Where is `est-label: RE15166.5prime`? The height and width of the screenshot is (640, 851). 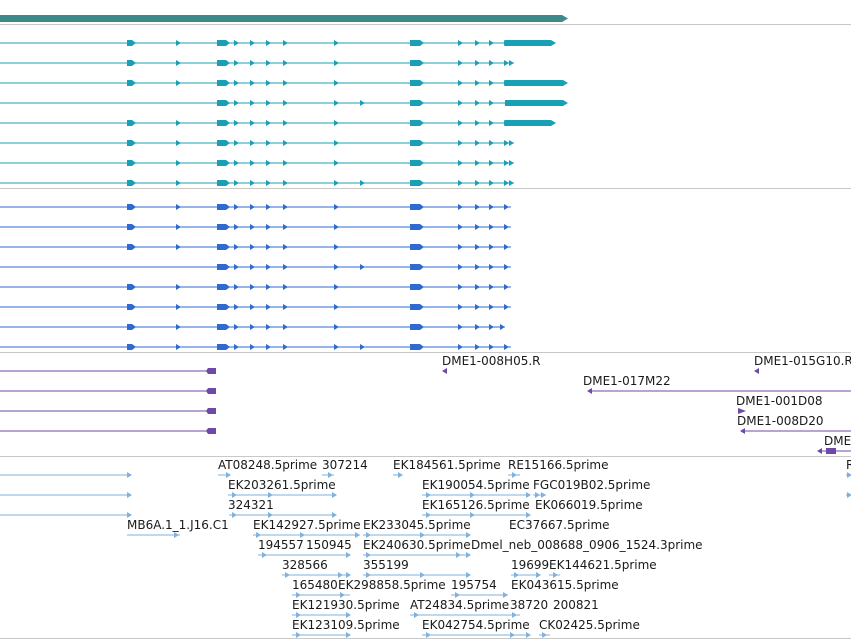
est-label: RE15166.5prime is located at coordinates (558, 465).